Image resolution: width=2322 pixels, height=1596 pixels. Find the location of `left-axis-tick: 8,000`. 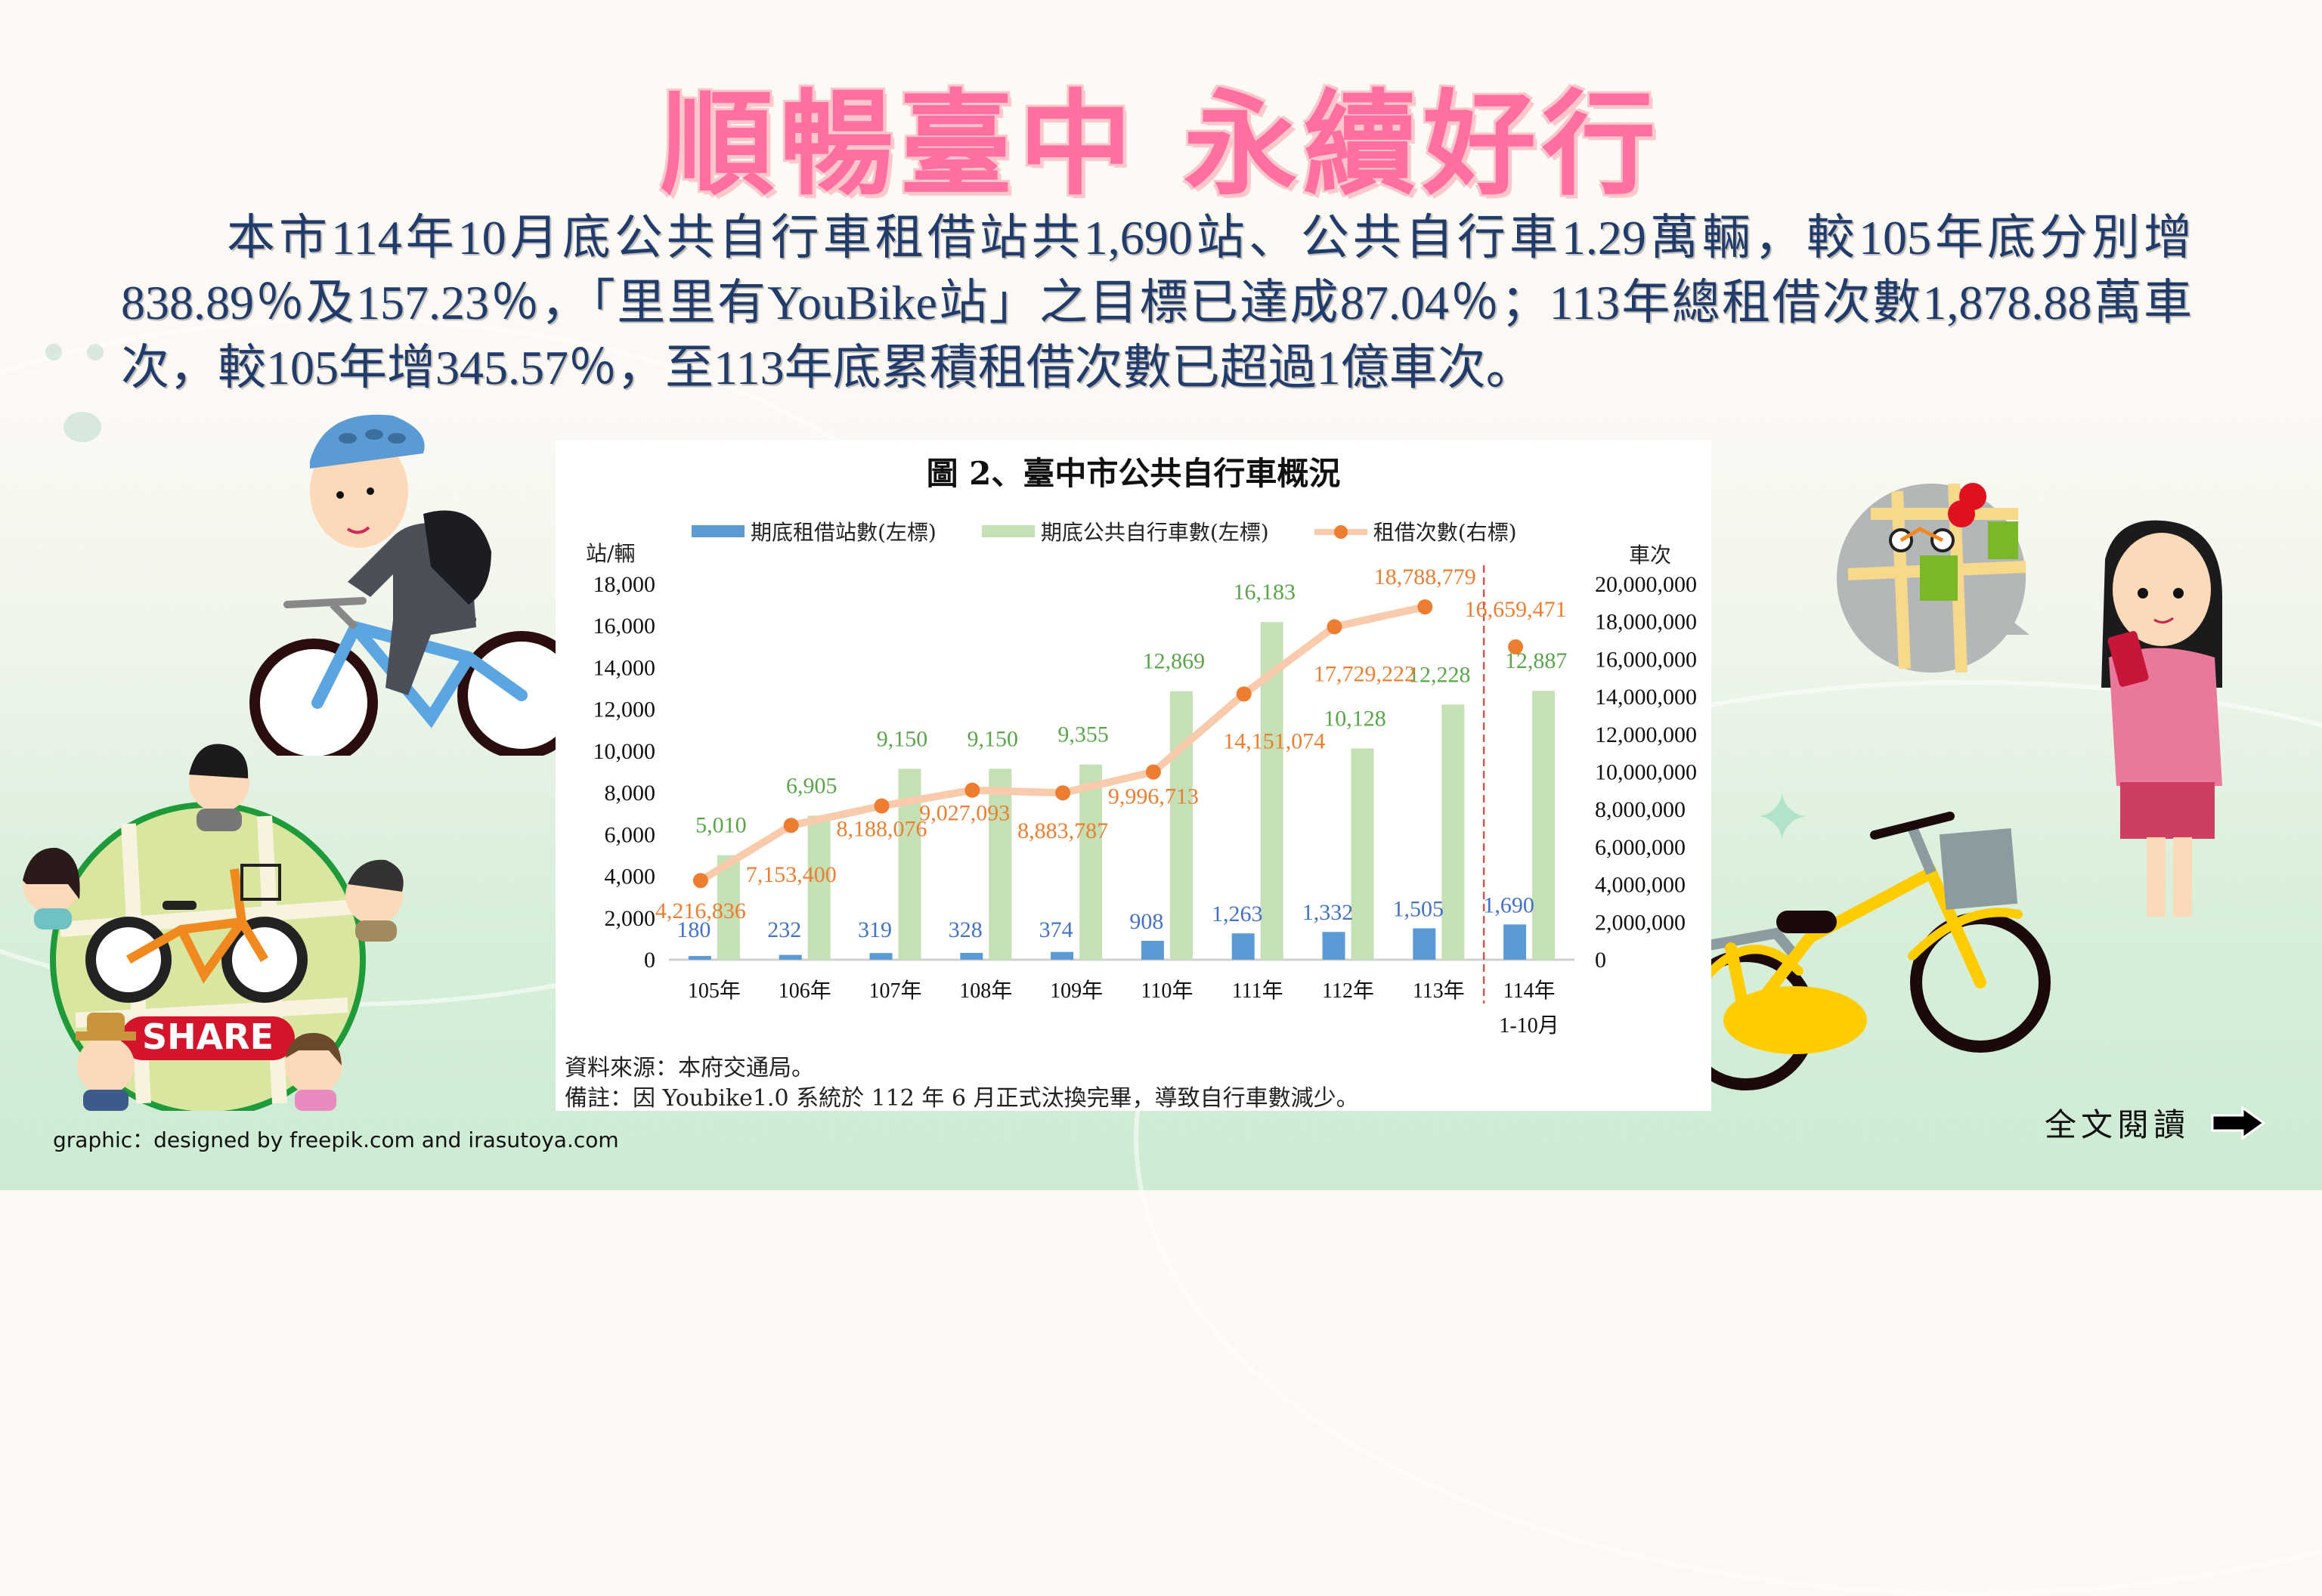

left-axis-tick: 8,000 is located at coordinates (631, 794).